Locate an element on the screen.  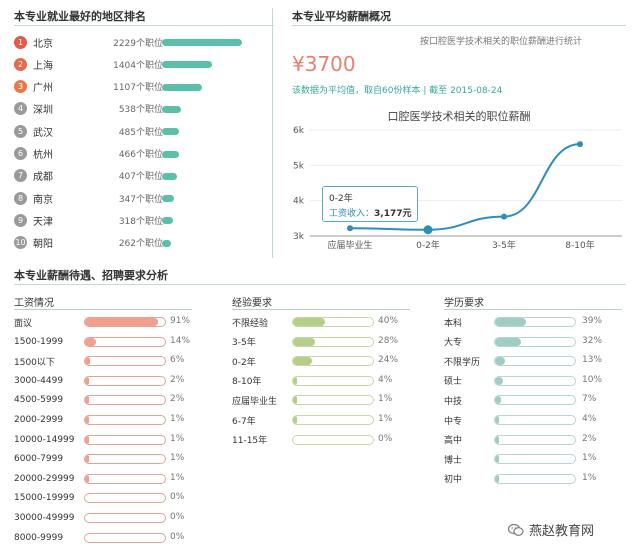
watermark-text: 燕赵教育网 is located at coordinates (562, 531).